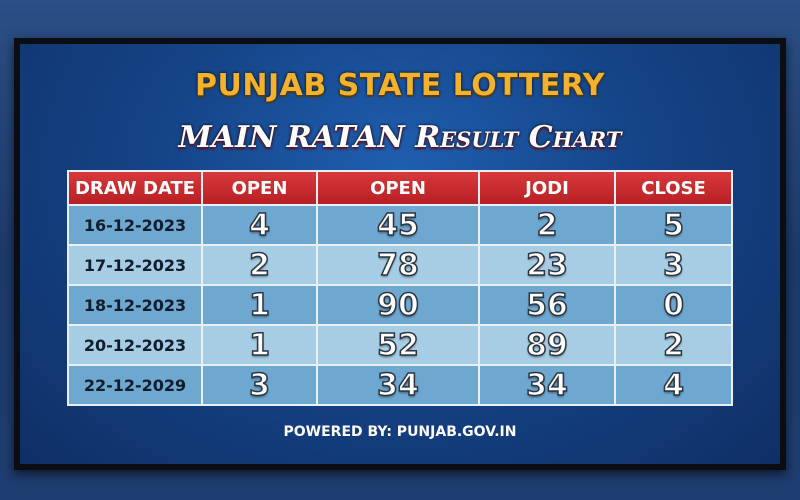 This screenshot has width=800, height=500. What do you see at coordinates (673, 188) in the screenshot?
I see `header-close: CLOSE` at bounding box center [673, 188].